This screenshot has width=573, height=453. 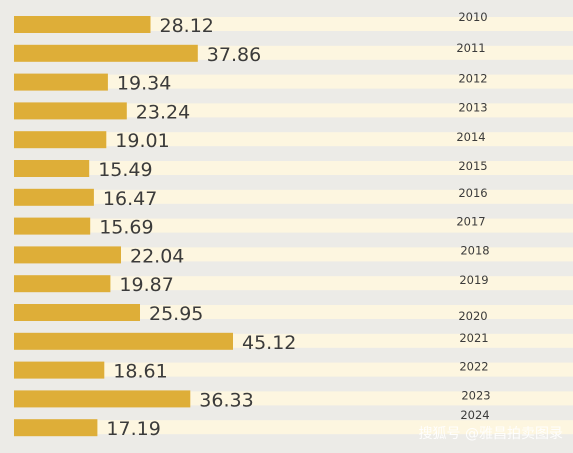 What do you see at coordinates (475, 395) in the screenshot?
I see `year-label-2023: 2023` at bounding box center [475, 395].